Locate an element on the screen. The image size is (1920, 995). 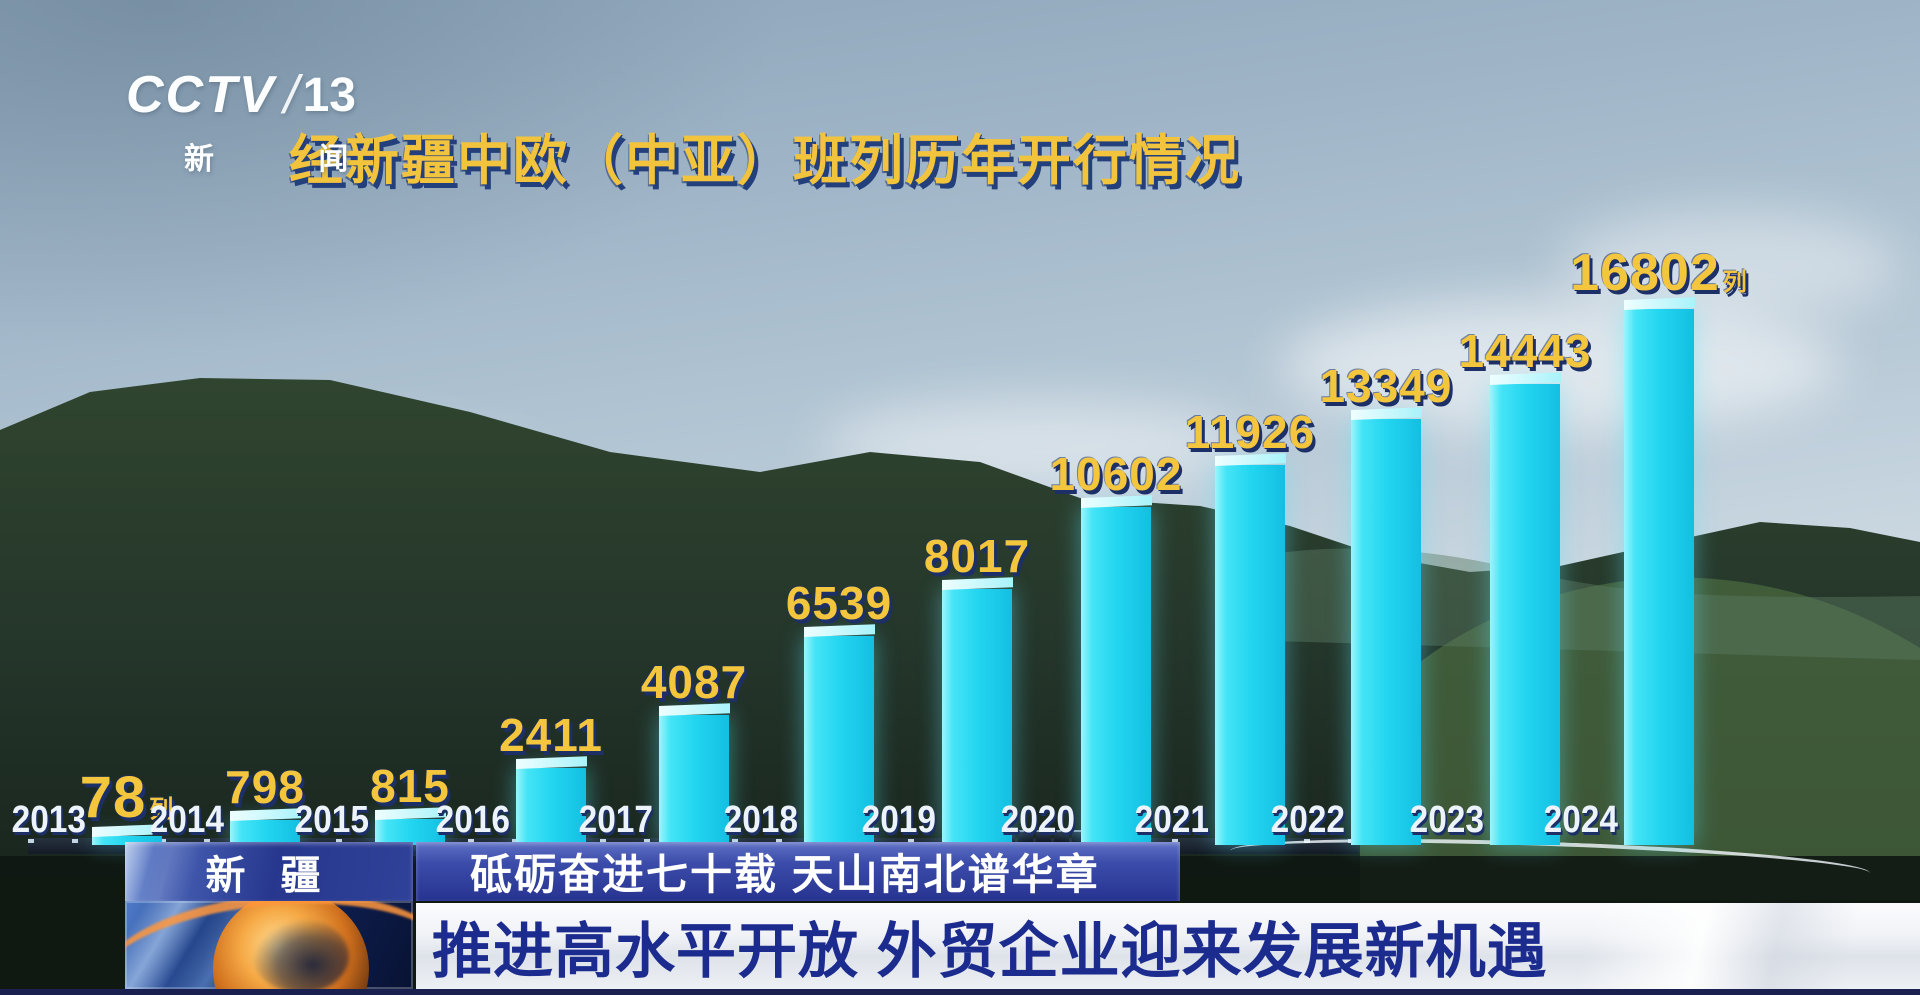
bar-2023 is located at coordinates (1525, 614).